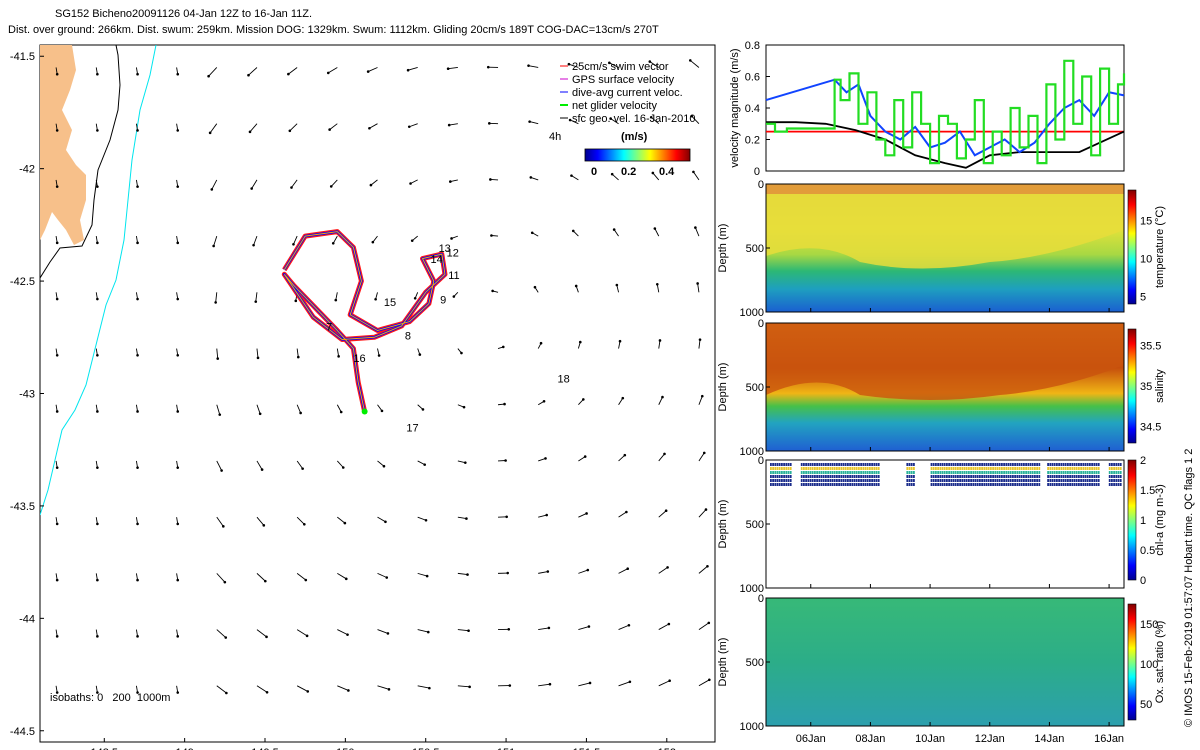 The width and height of the screenshot is (1200, 750). I want to click on net-velocity-track, so click(364, 321).